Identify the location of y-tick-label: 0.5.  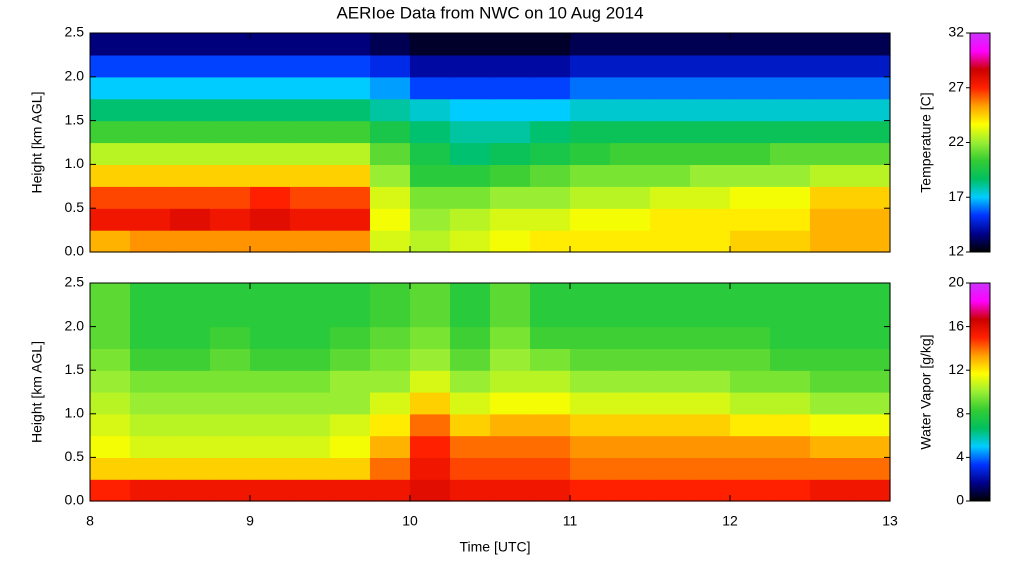
(75, 456).